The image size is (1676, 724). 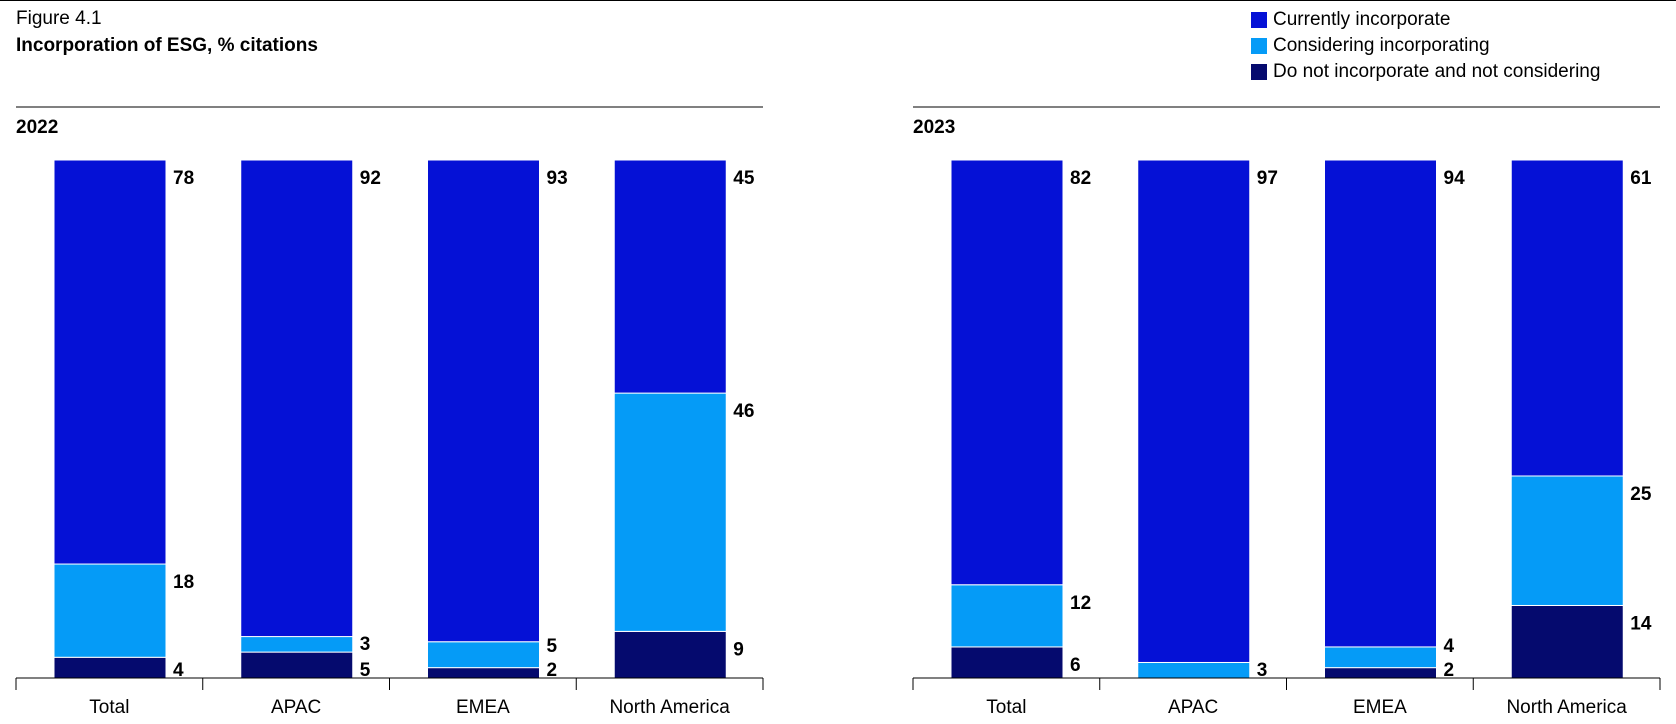 I want to click on panel-title-2023: 2023, so click(x=934, y=127).